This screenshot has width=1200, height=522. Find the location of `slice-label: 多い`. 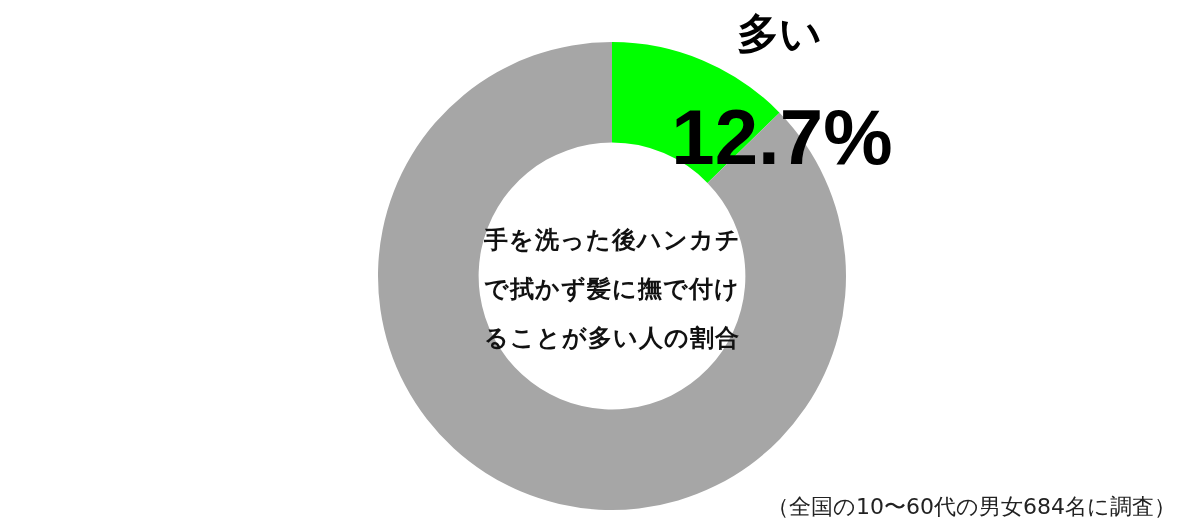

slice-label: 多い is located at coordinates (780, 34).